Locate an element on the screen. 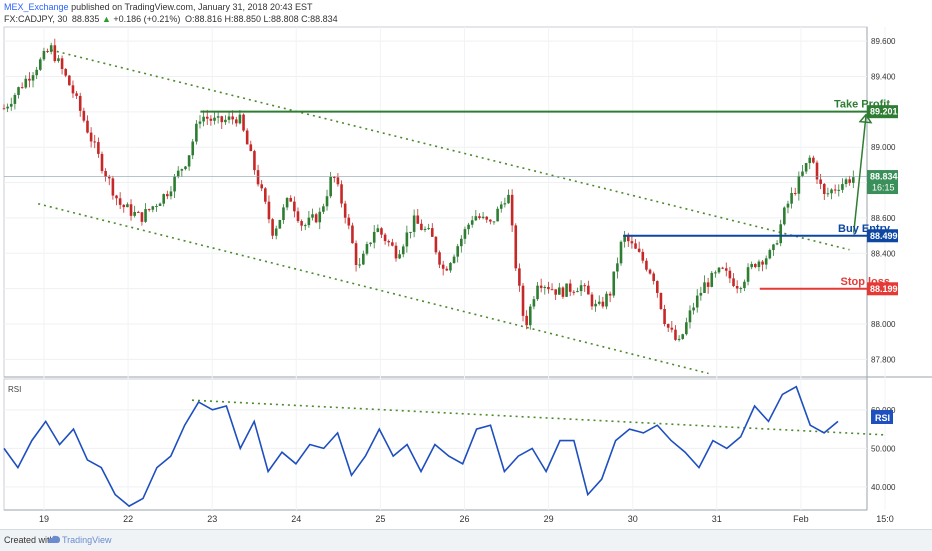 This screenshot has height=551, width=932. change-label: +0.186 (+0.21%) is located at coordinates (147, 19).